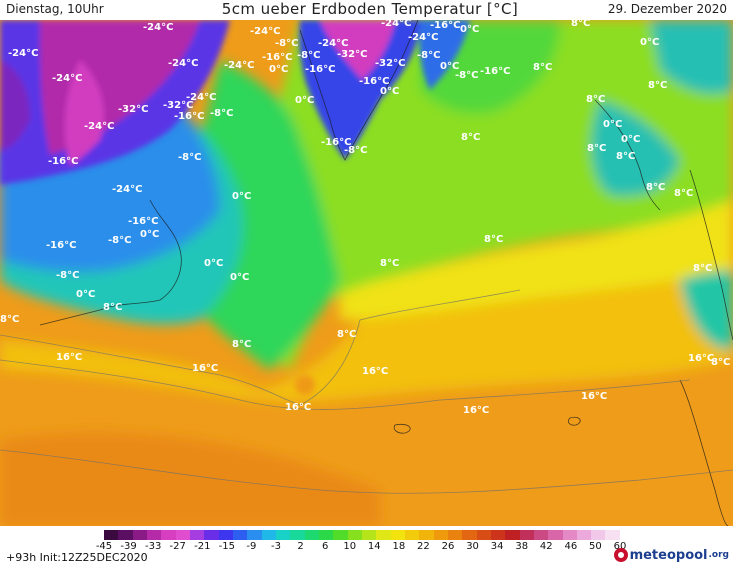  Describe the element at coordinates (546, 546) in the screenshot. I see `color-scale-tick-label: 42` at that location.